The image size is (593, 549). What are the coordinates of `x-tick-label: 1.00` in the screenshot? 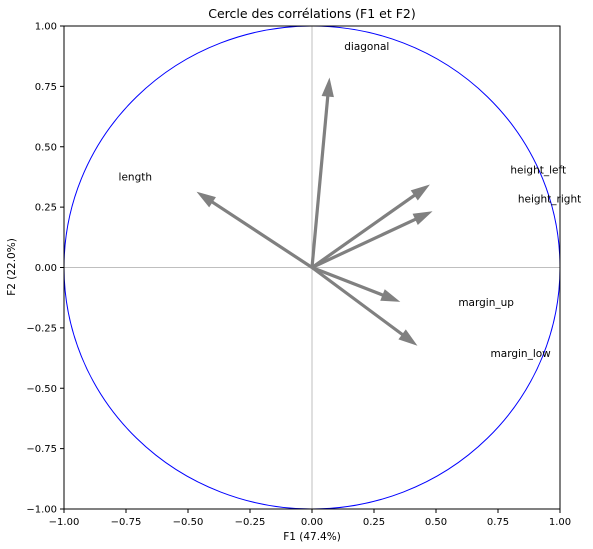 It's located at (560, 522).